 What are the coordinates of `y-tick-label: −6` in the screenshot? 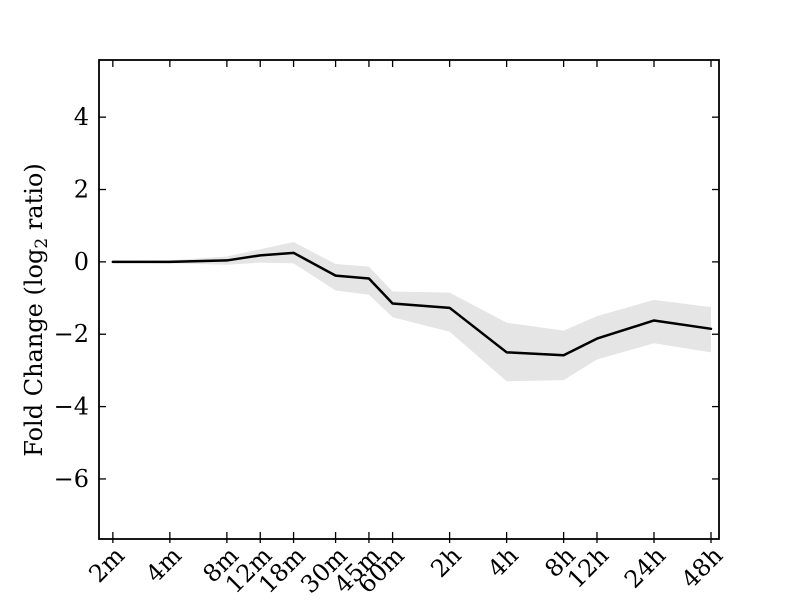 It's located at (71, 479).